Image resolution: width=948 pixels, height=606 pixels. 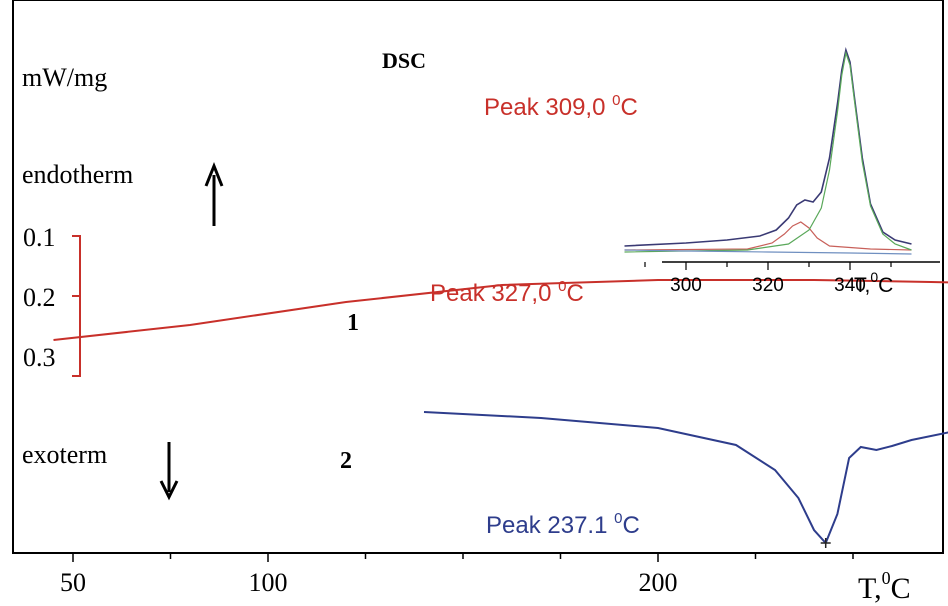 What do you see at coordinates (574, 293) in the screenshot?
I see `peak-327-unit: C` at bounding box center [574, 293].